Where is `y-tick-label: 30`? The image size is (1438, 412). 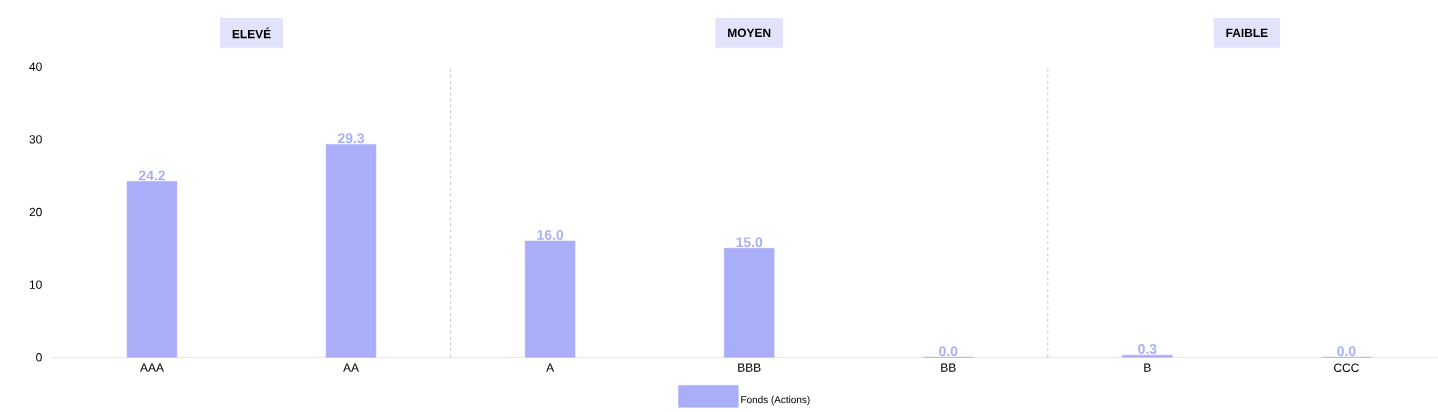 y-tick-label: 30 is located at coordinates (35, 139).